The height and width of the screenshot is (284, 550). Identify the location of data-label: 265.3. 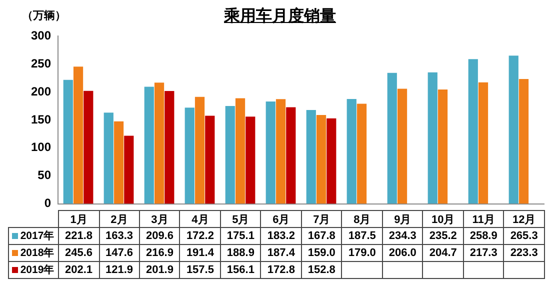
(524, 236).